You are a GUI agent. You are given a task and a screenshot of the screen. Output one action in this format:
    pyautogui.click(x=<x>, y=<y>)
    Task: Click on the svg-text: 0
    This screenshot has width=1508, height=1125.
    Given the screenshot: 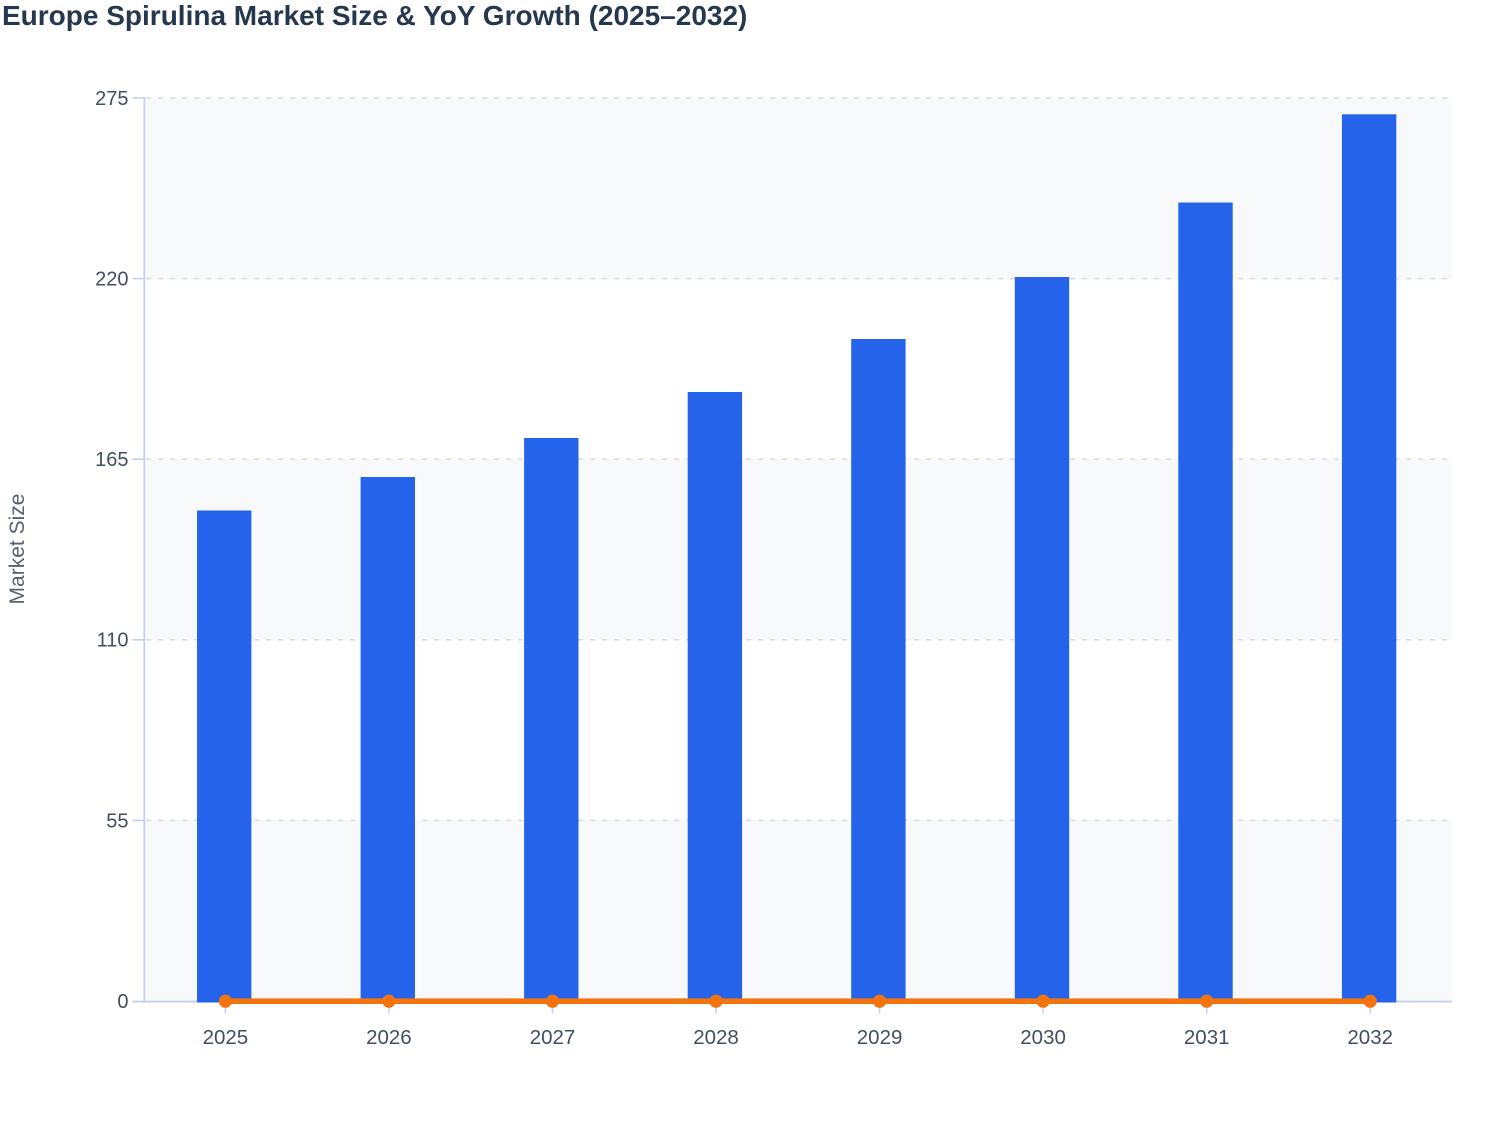 What is the action you would take?
    pyautogui.click(x=122, y=1002)
    